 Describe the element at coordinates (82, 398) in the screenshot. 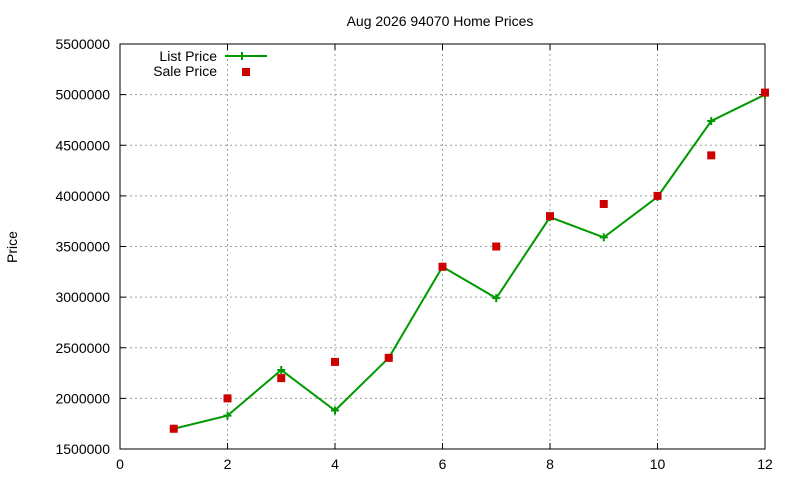

I see `y-tick-label: 2000000` at that location.